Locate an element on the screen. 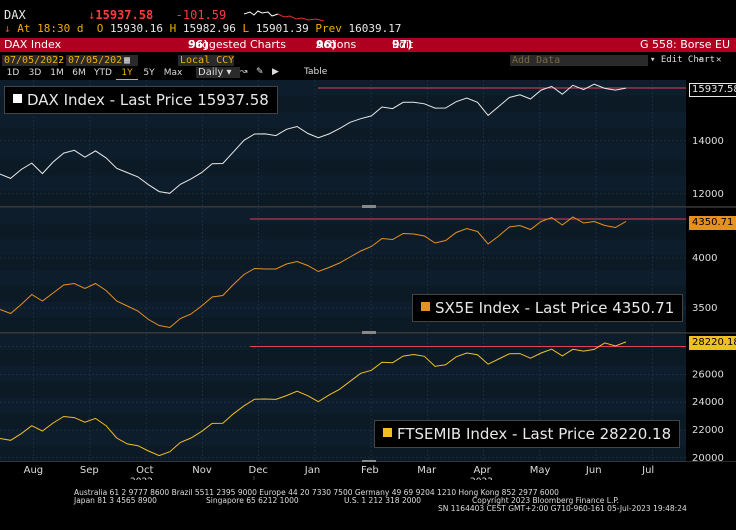 The width and height of the screenshot is (736, 530). x-tick-label: Feb is located at coordinates (370, 470).